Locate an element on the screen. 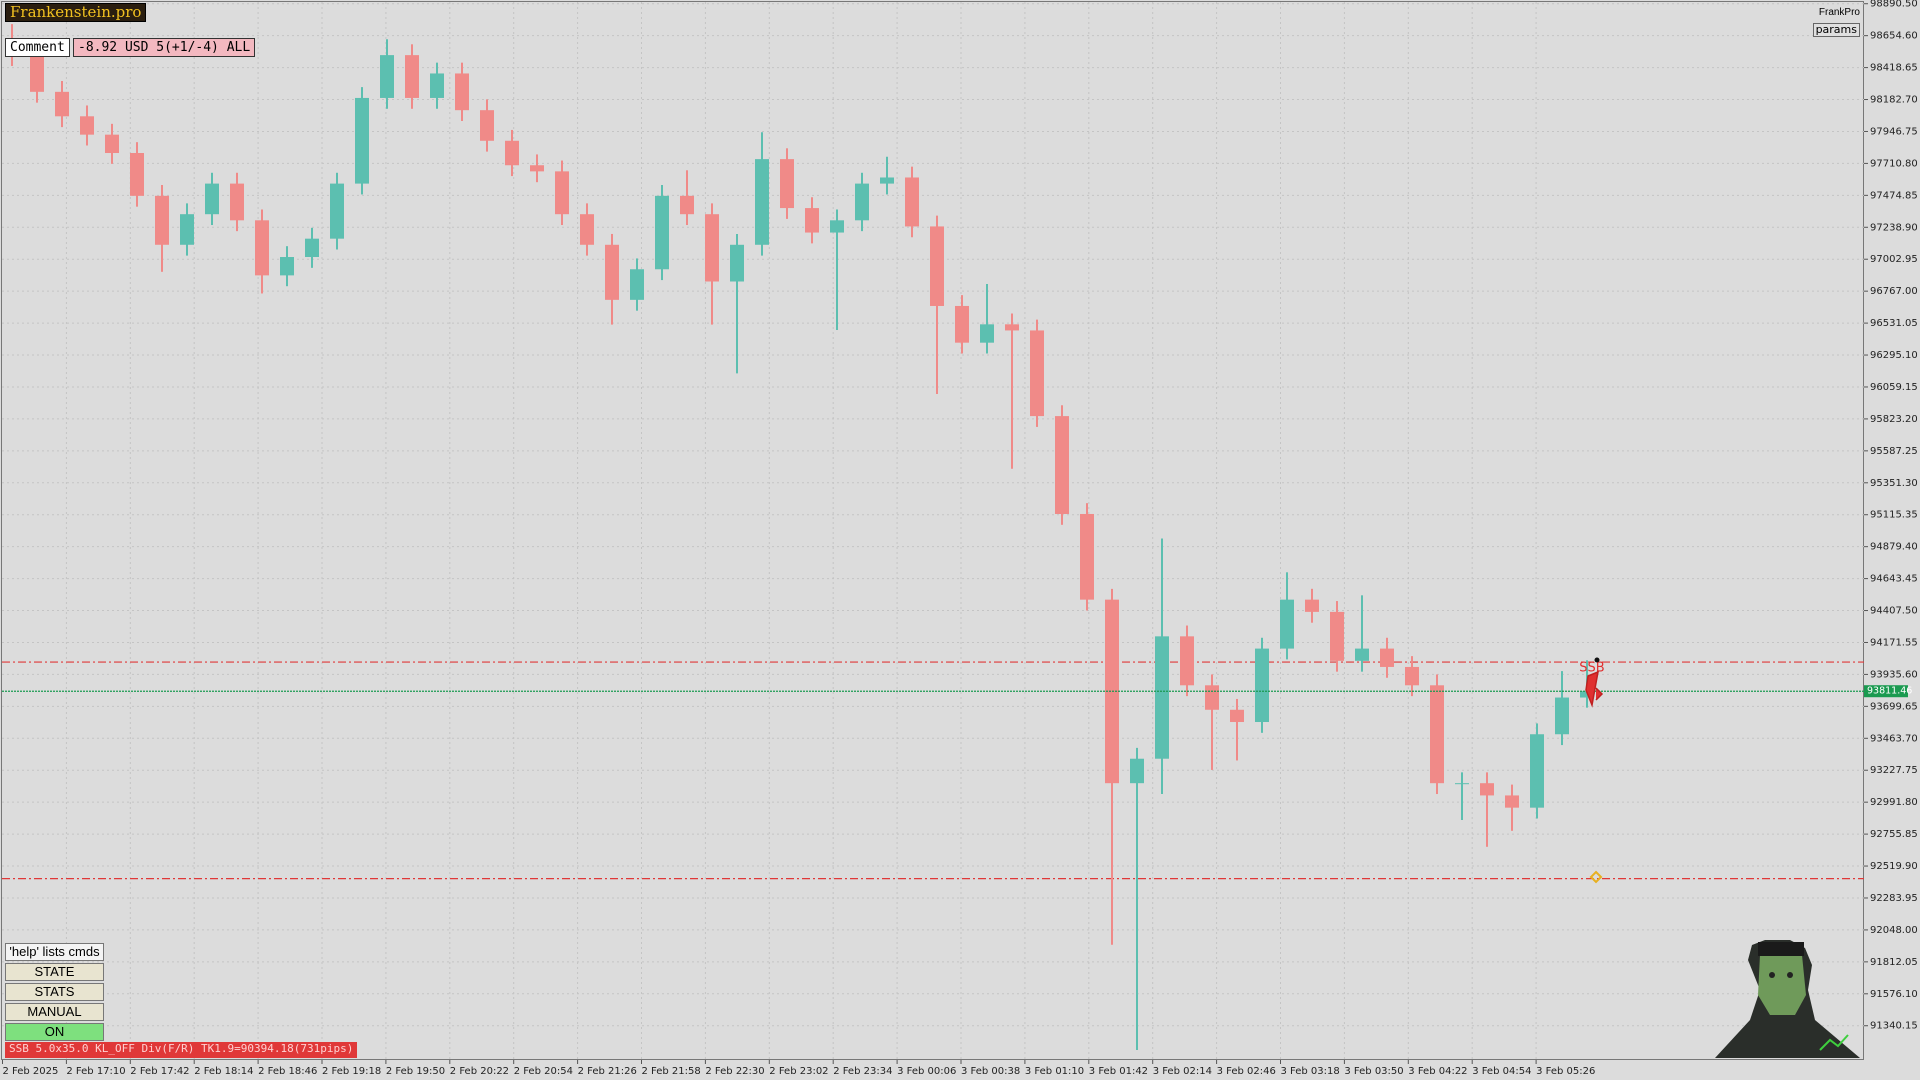  x-tick-label: 2 Feb 20:22 is located at coordinates (479, 1071).